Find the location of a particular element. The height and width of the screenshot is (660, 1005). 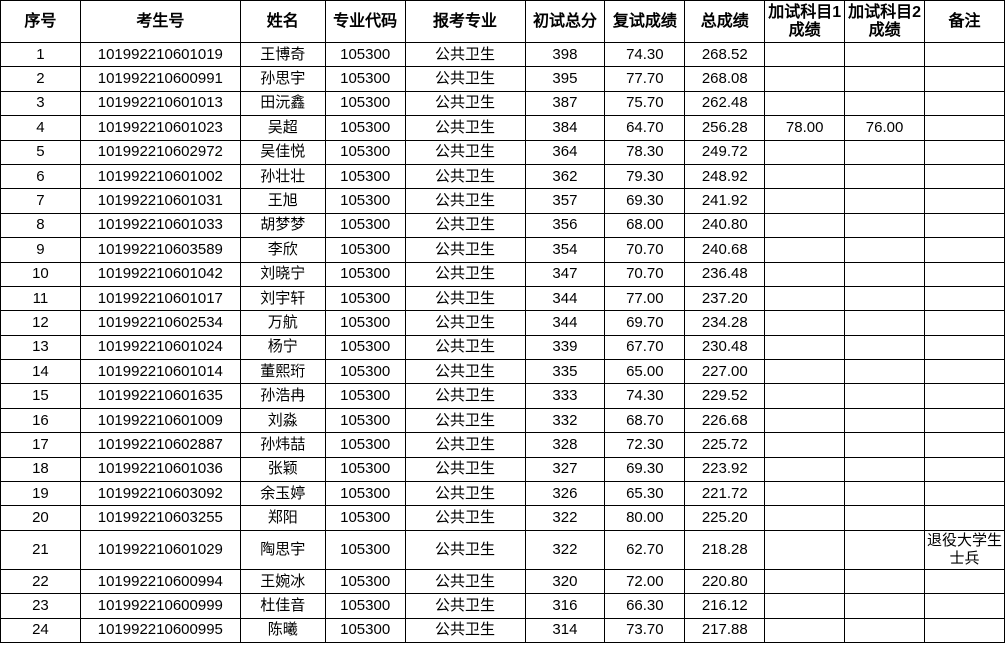

cell-name: 吴超 is located at coordinates (282, 128).